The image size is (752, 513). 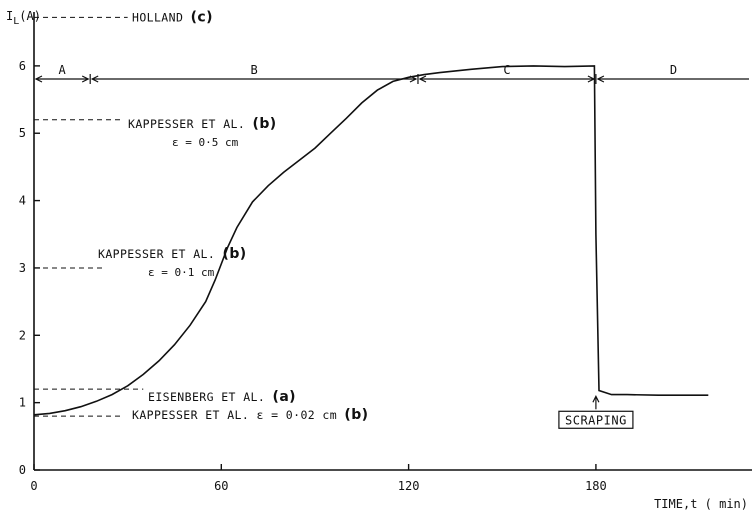 I want to click on reference-label: KAPPESSER ET AL. ε = 0·02 cm (b), so click(x=250, y=415).